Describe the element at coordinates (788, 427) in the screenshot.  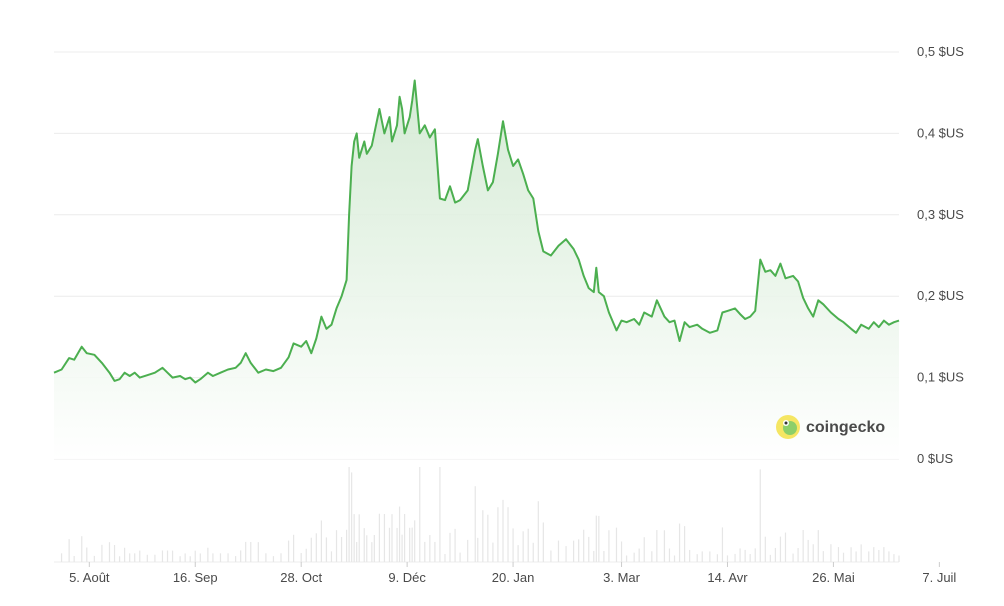
I see `gecko-logo-icon` at that location.